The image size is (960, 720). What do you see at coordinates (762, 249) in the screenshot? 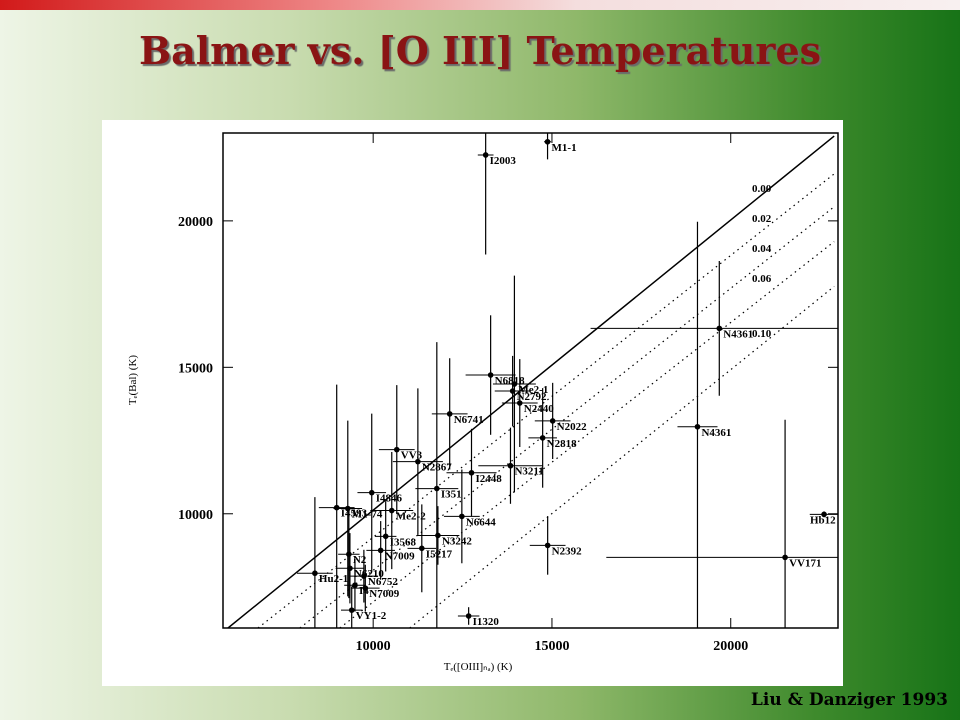
I see `reference-line-label: 0.04` at bounding box center [762, 249].